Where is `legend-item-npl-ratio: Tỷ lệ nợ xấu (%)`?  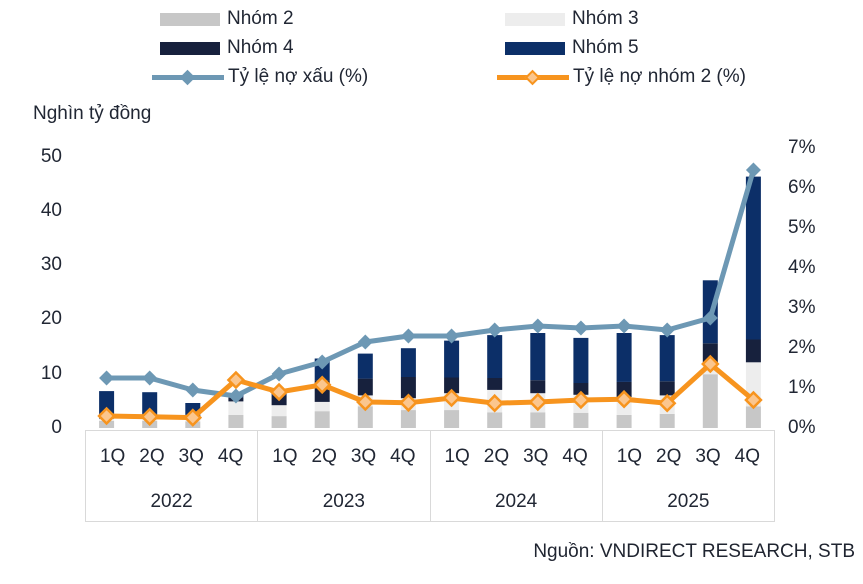 legend-item-npl-ratio: Tỷ lệ nợ xấu (%) is located at coordinates (328, 77).